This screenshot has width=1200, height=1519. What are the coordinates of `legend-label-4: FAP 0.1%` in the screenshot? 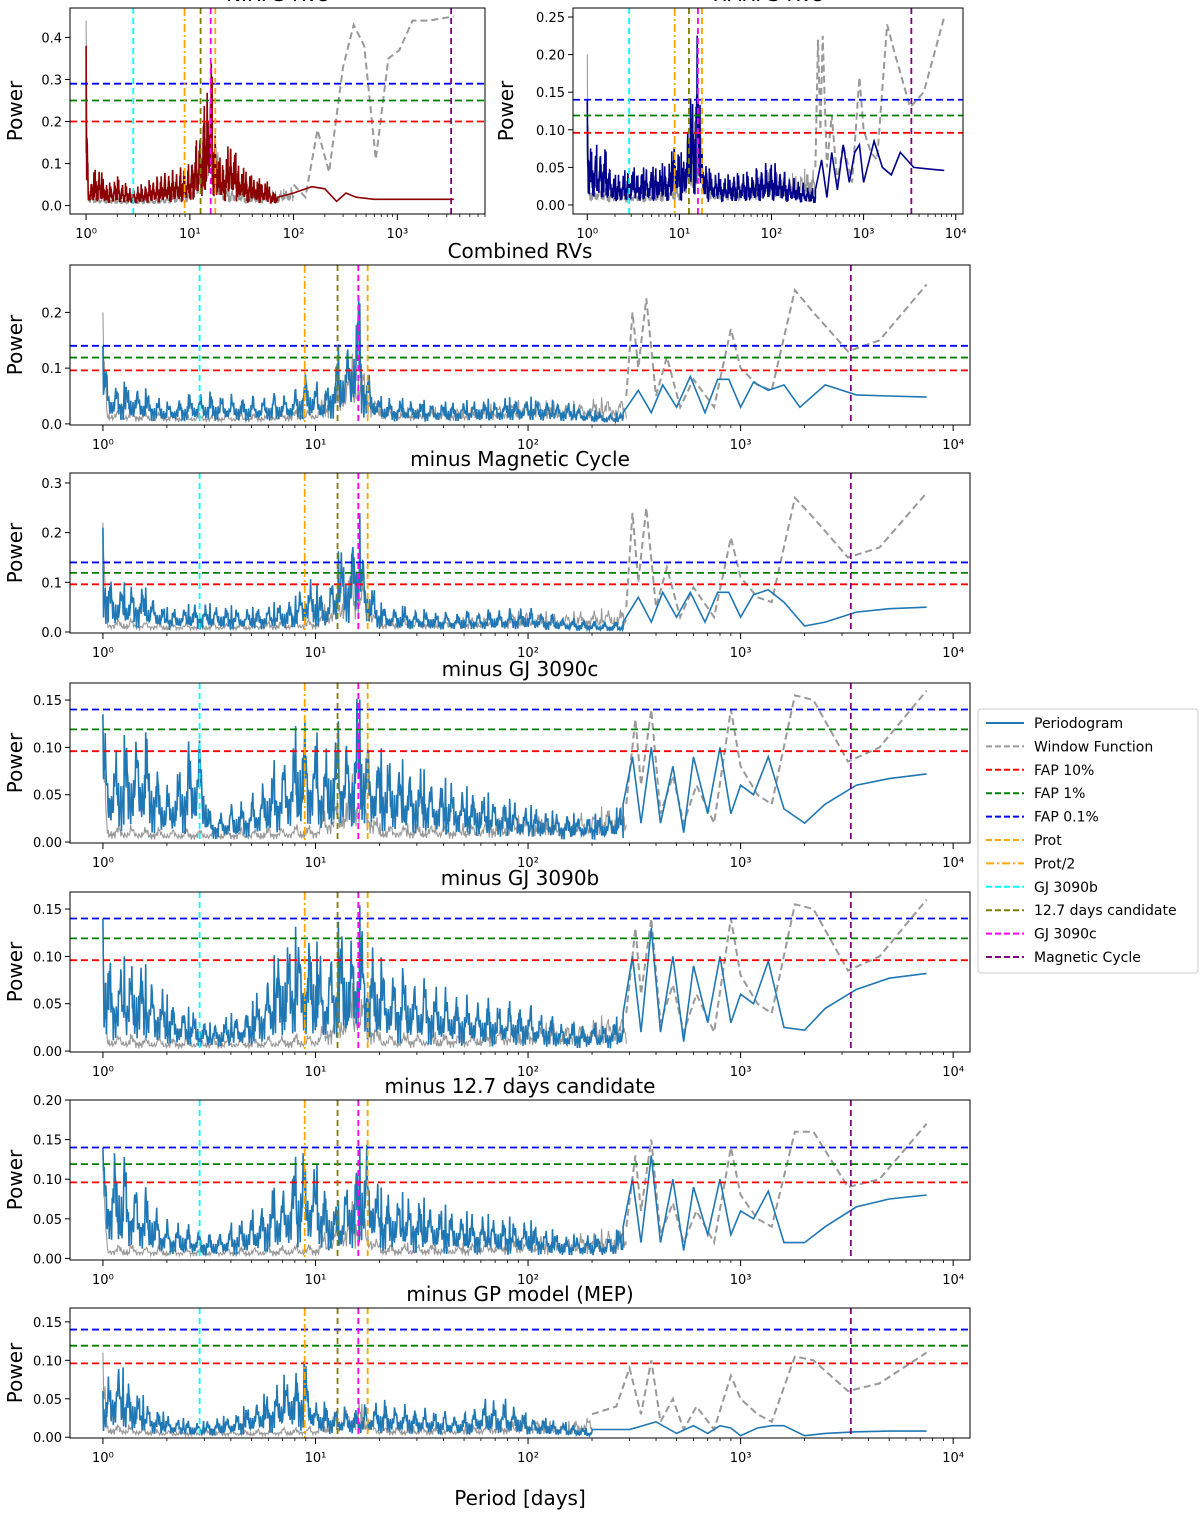 It's located at (1066, 818).